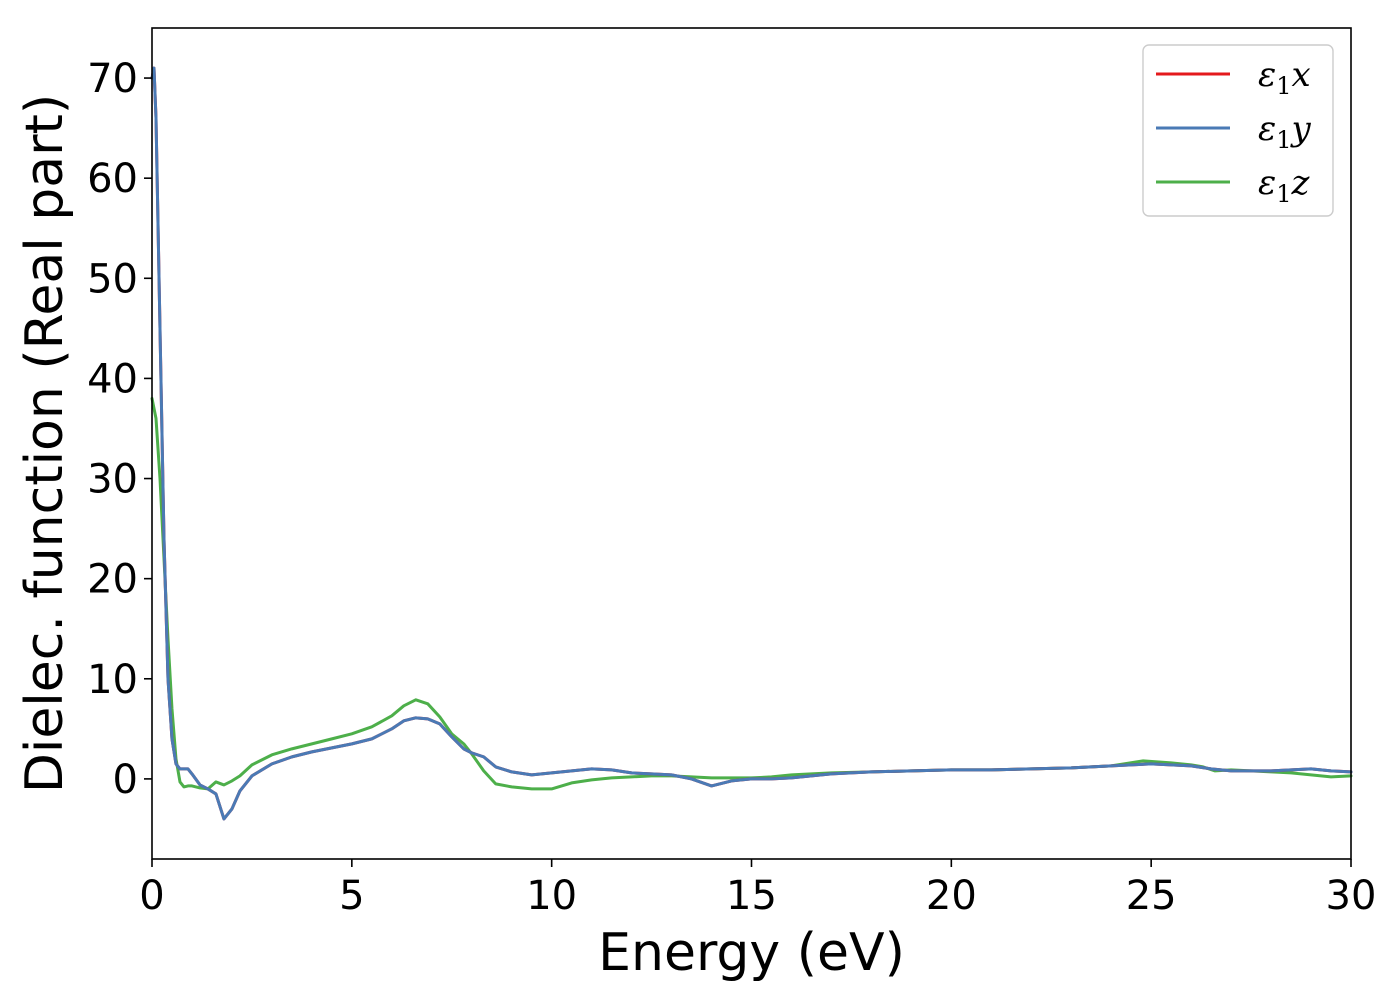 The height and width of the screenshot is (1000, 1400). Describe the element at coordinates (1351, 896) in the screenshot. I see `x-tick-label: 30` at that location.